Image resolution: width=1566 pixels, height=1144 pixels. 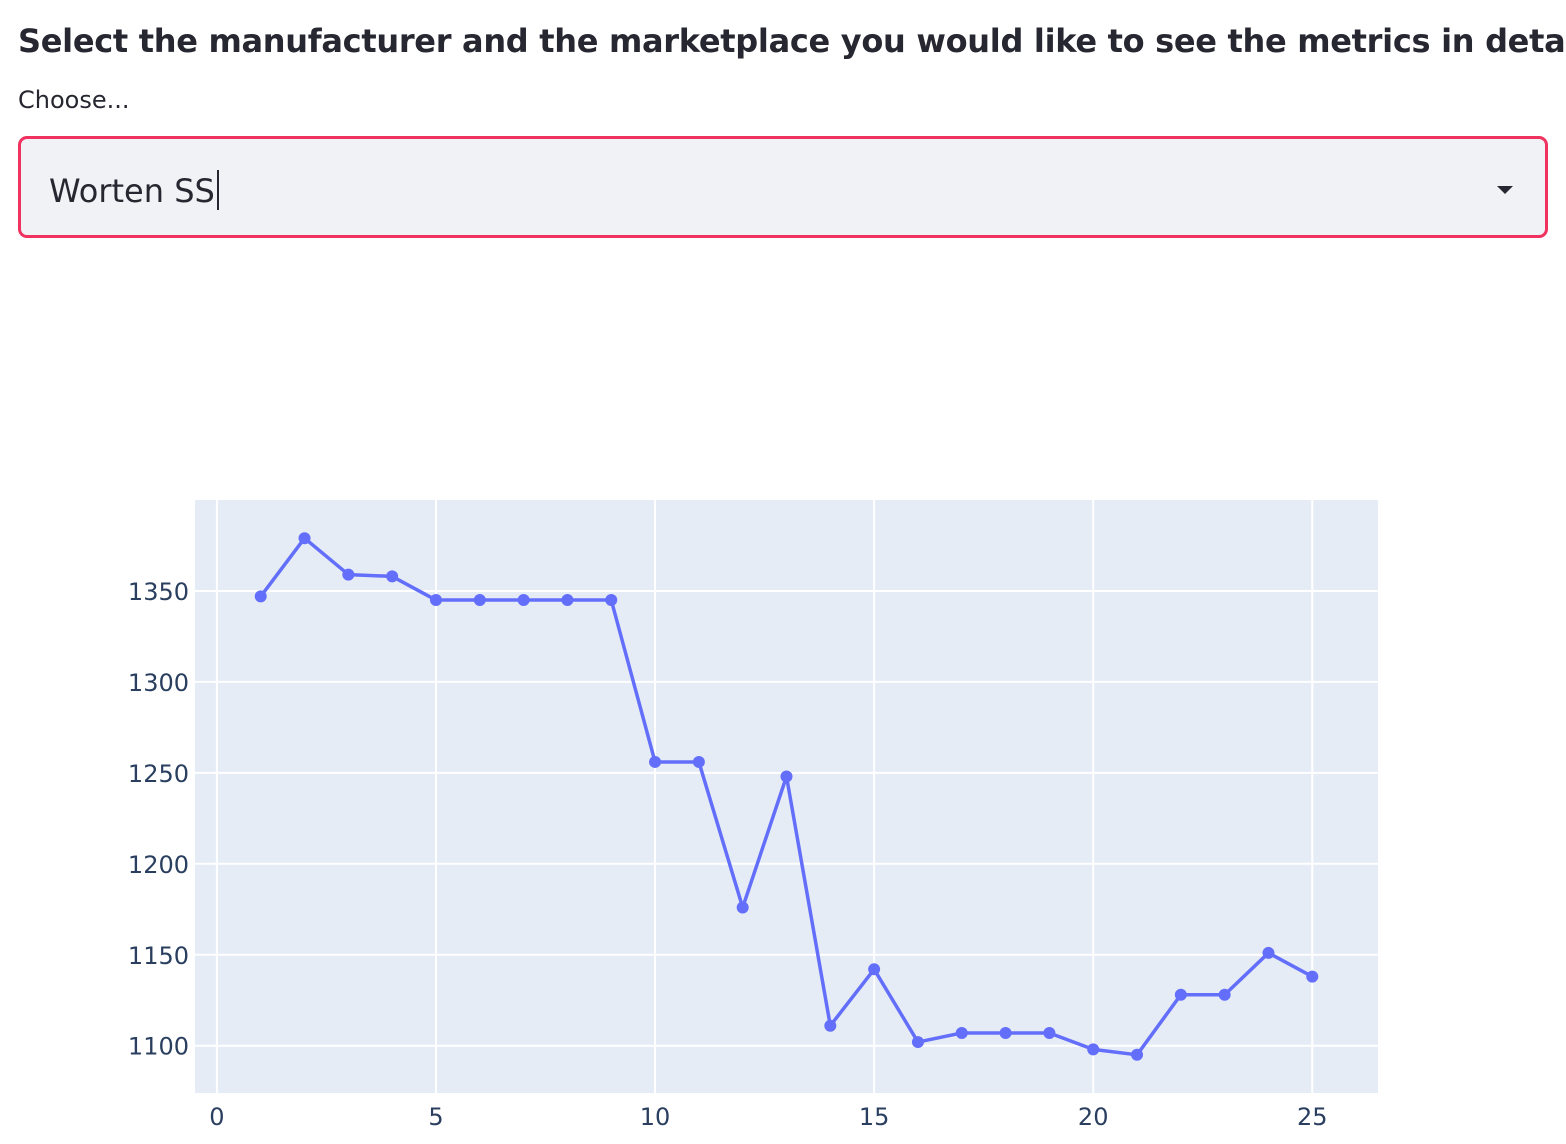 I want to click on y-tick-label: 1300, so click(x=158, y=683).